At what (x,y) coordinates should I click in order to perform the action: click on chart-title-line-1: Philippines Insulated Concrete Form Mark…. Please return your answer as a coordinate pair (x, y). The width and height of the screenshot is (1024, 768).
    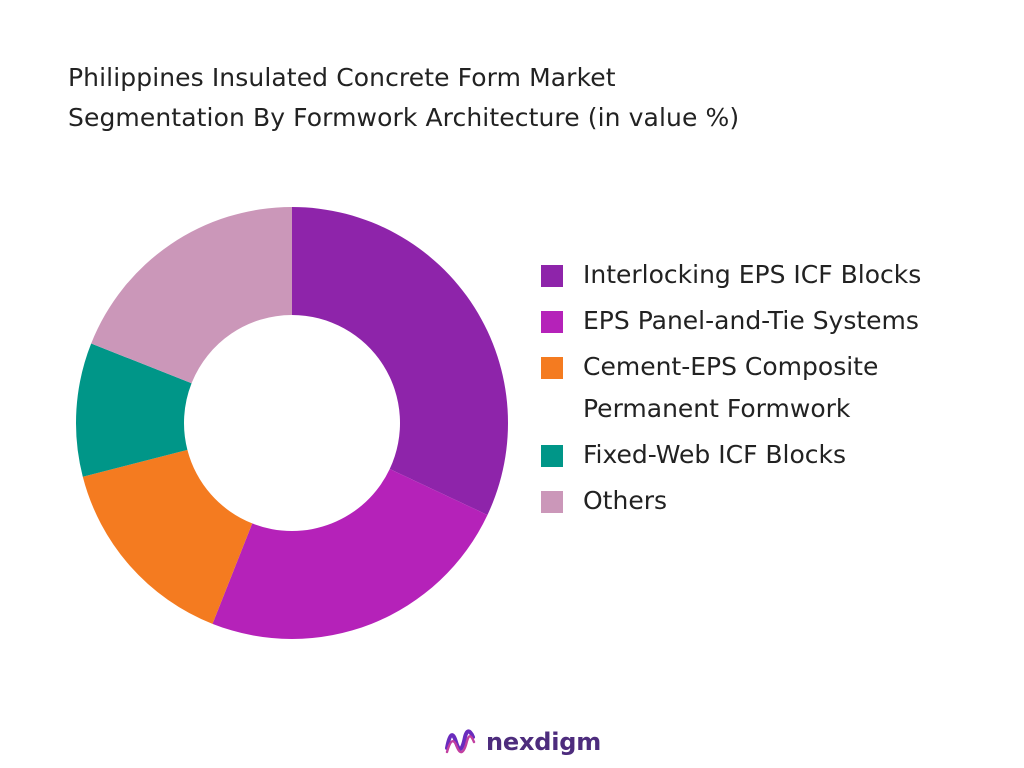
    Looking at the image, I should click on (342, 77).